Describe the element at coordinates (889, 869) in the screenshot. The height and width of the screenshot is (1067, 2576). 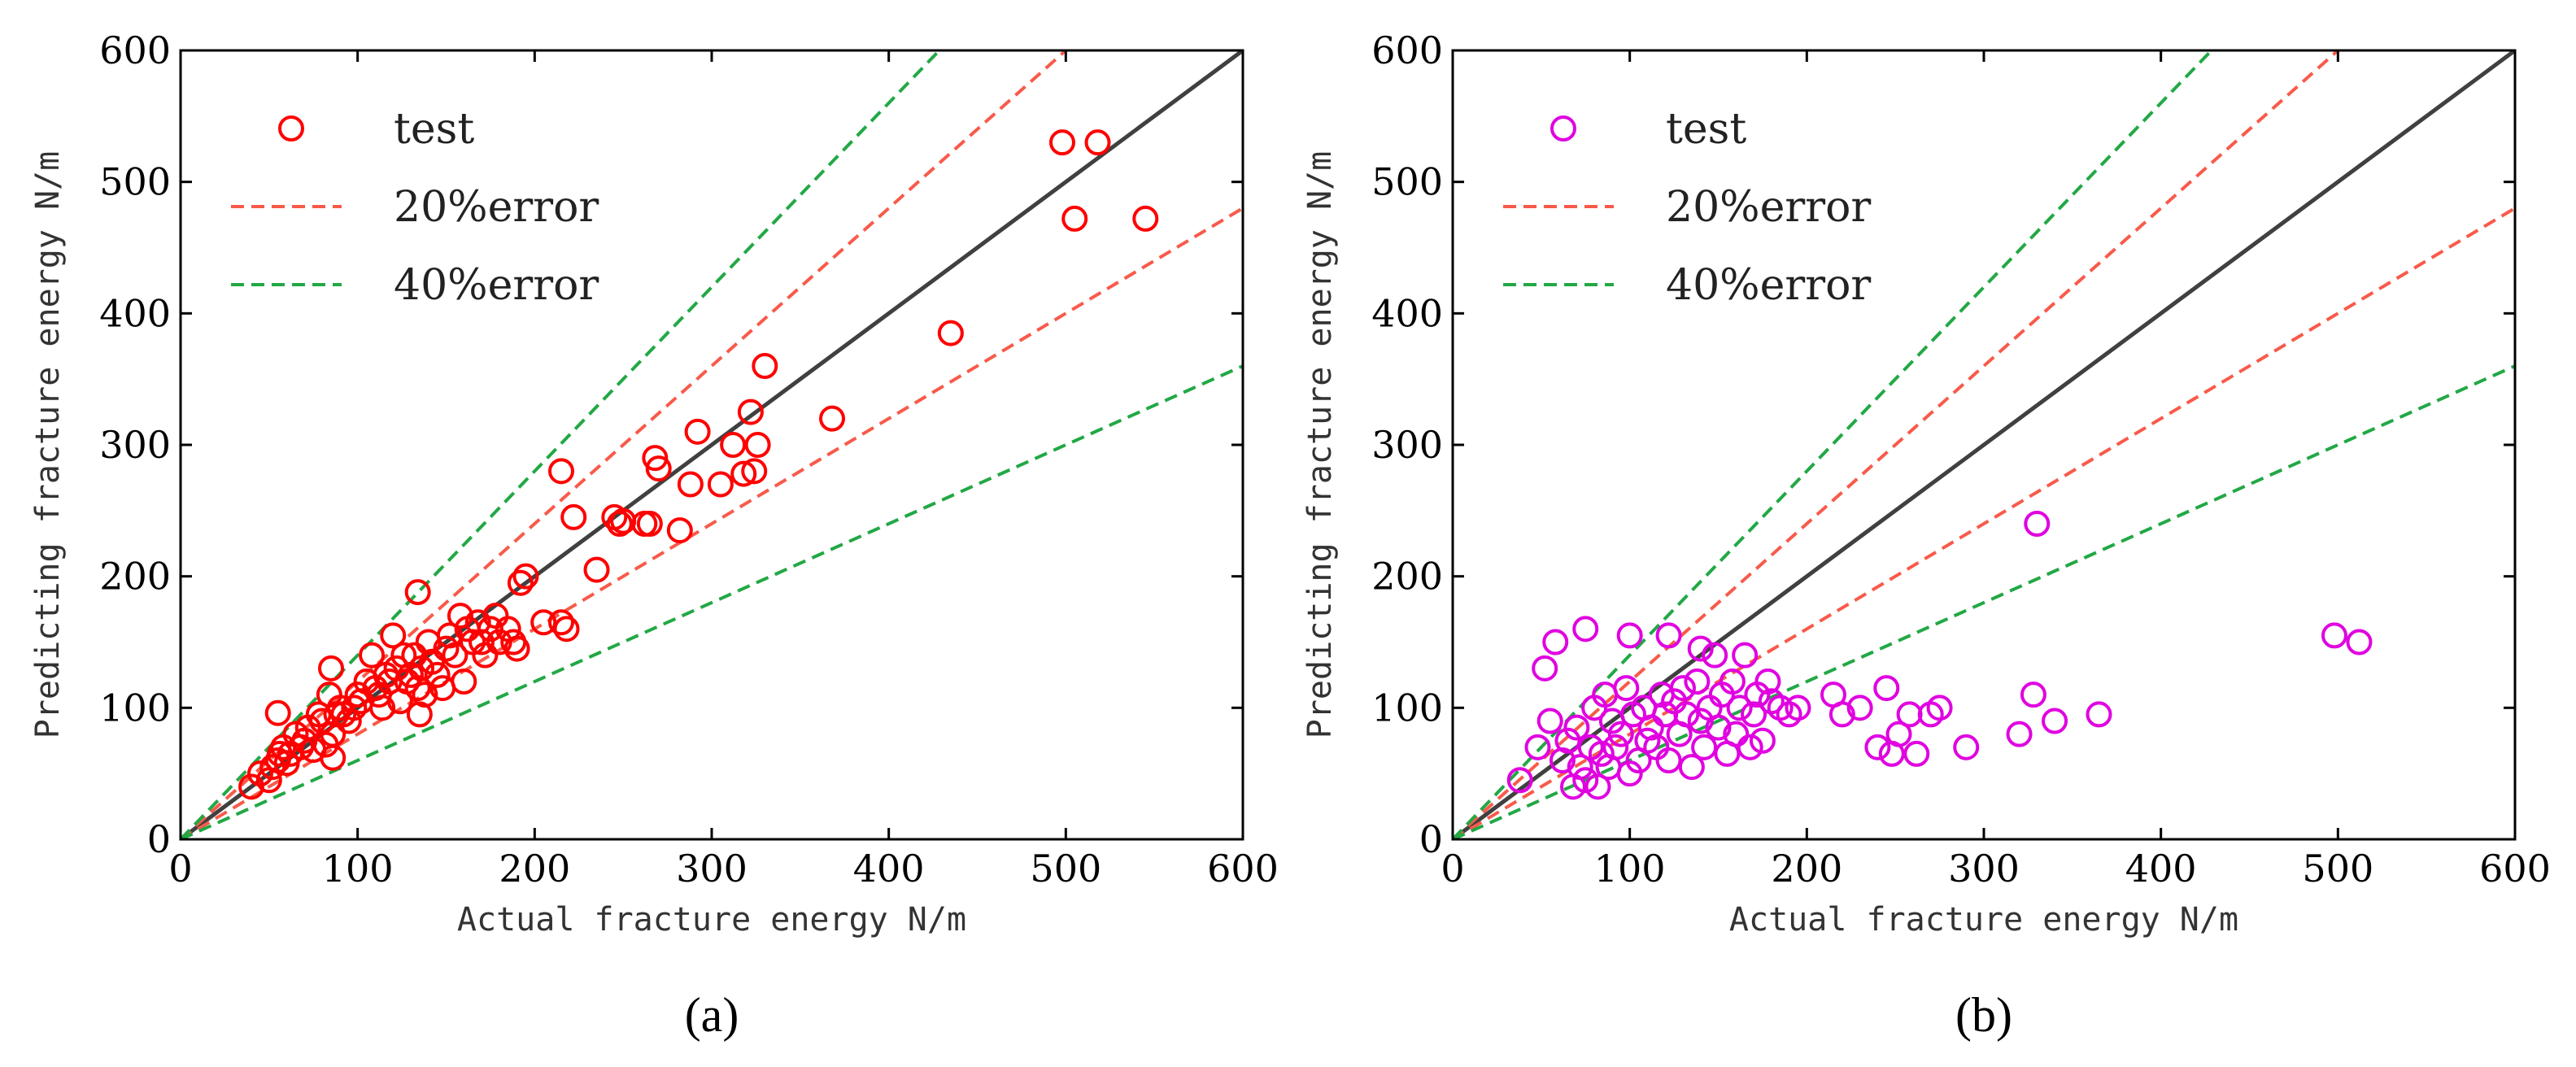
I see `x-tick-label: 400` at that location.